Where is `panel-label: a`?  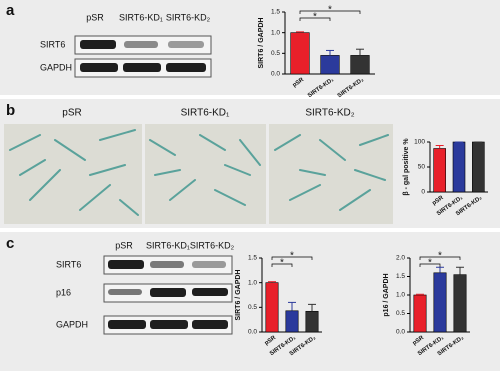
panel-label: a is located at coordinates (10, 10).